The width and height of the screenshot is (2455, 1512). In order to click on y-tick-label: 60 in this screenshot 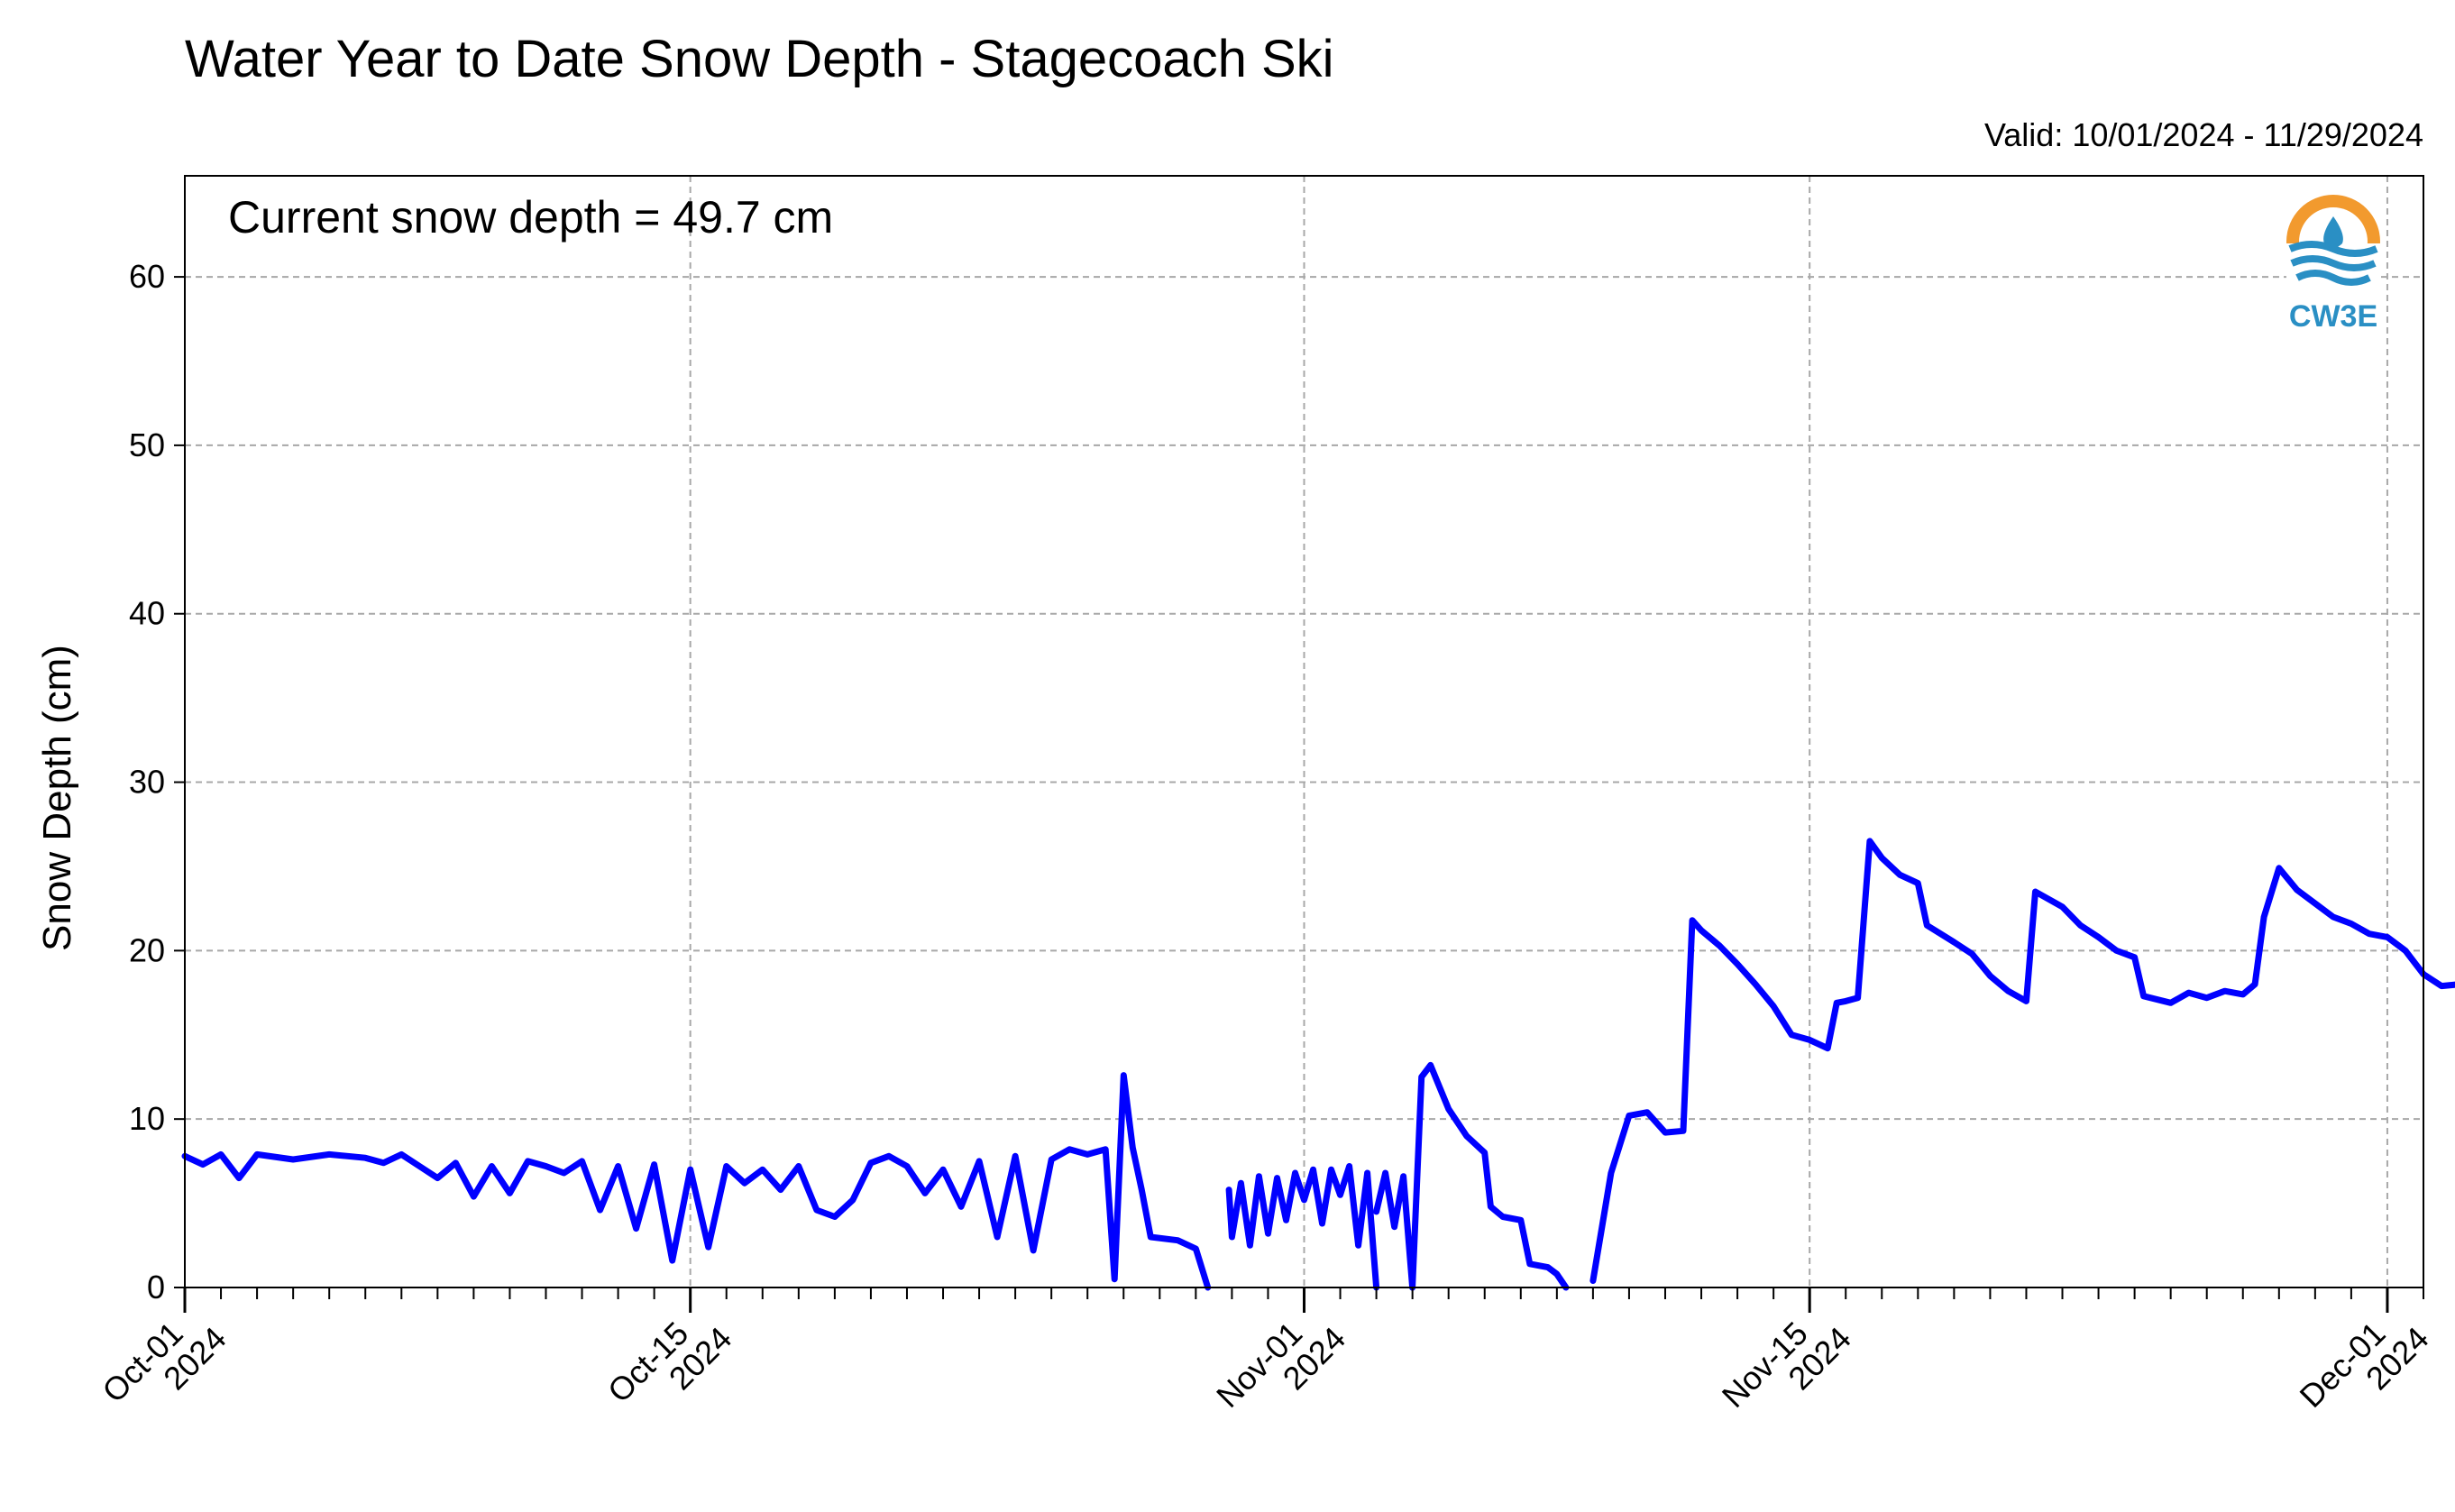, I will do `click(147, 277)`.